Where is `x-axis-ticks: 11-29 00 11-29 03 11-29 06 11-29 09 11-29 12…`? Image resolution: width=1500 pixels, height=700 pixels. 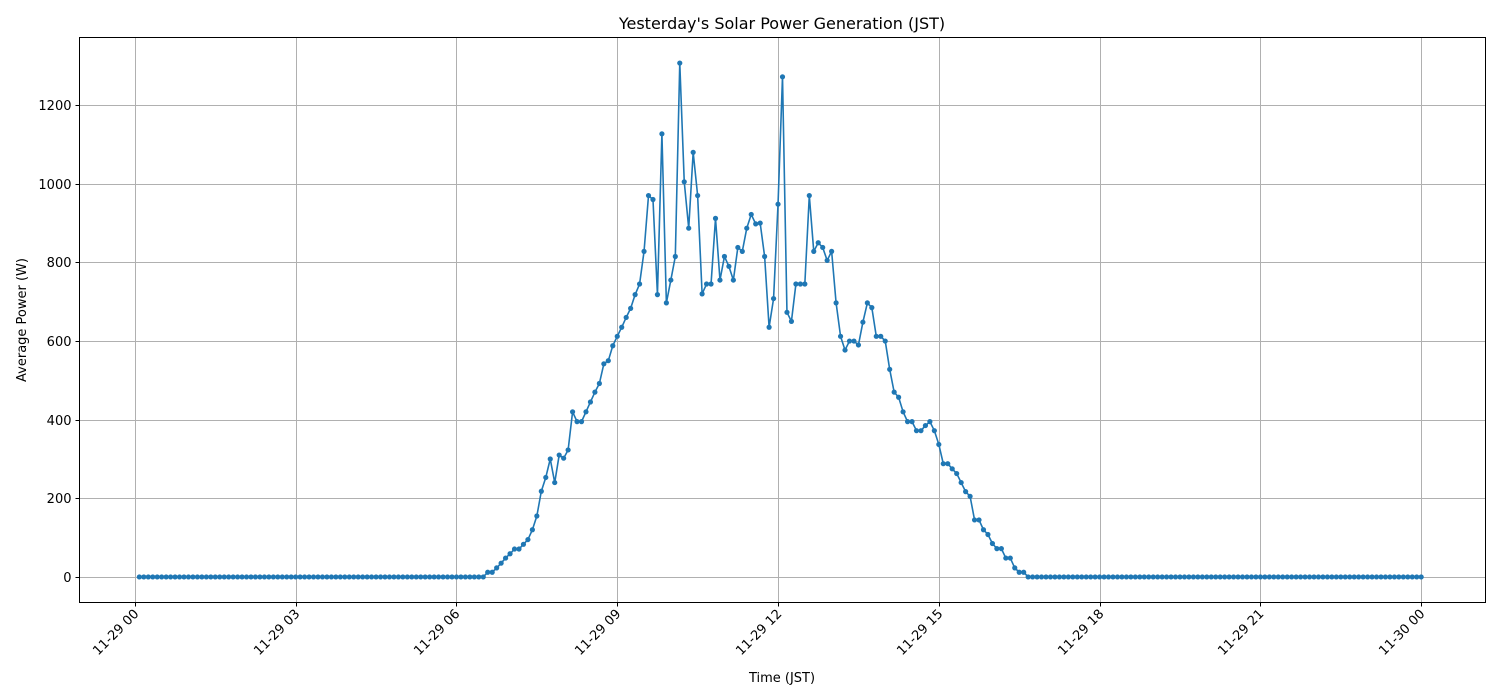
x-axis-ticks: 11-29 00 11-29 03 11-29 06 11-29 09 11-29 12… is located at coordinates (759, 630).